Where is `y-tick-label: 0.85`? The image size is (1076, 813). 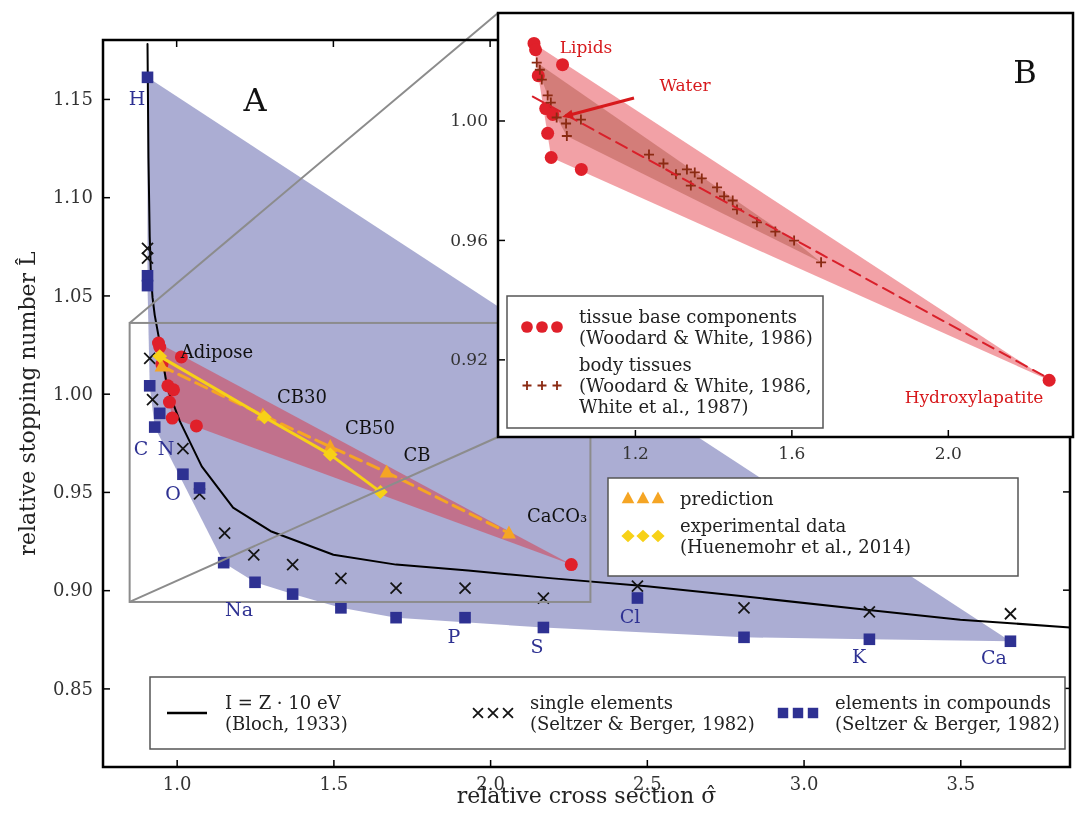
y-tick-label: 0.85 is located at coordinates (72, 688).